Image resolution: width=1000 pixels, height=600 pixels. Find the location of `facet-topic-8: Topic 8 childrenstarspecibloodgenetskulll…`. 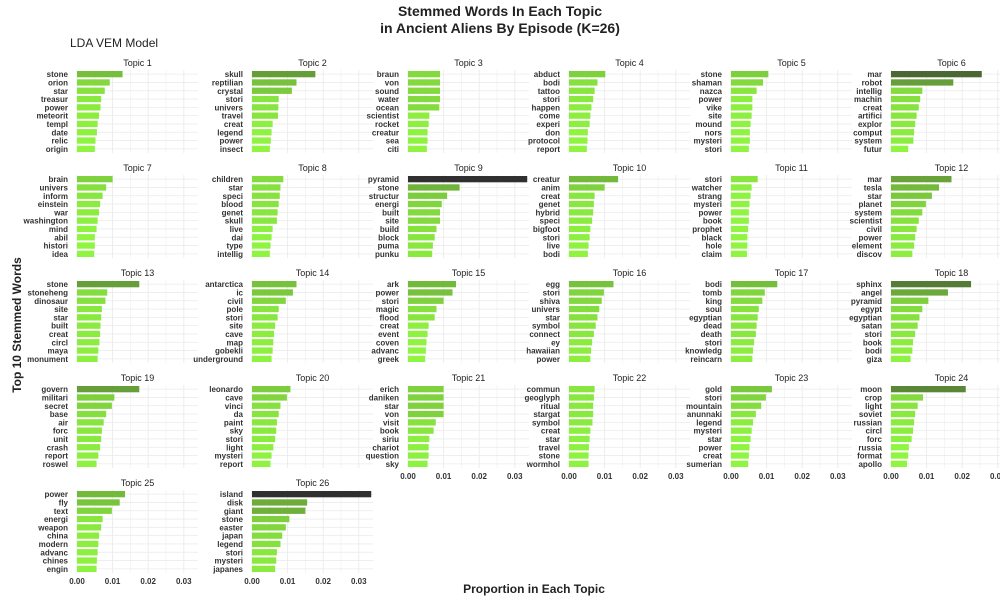

facet-topic-8: Topic 8 childrenstarspecibloodgenetskulll… is located at coordinates (292, 211).